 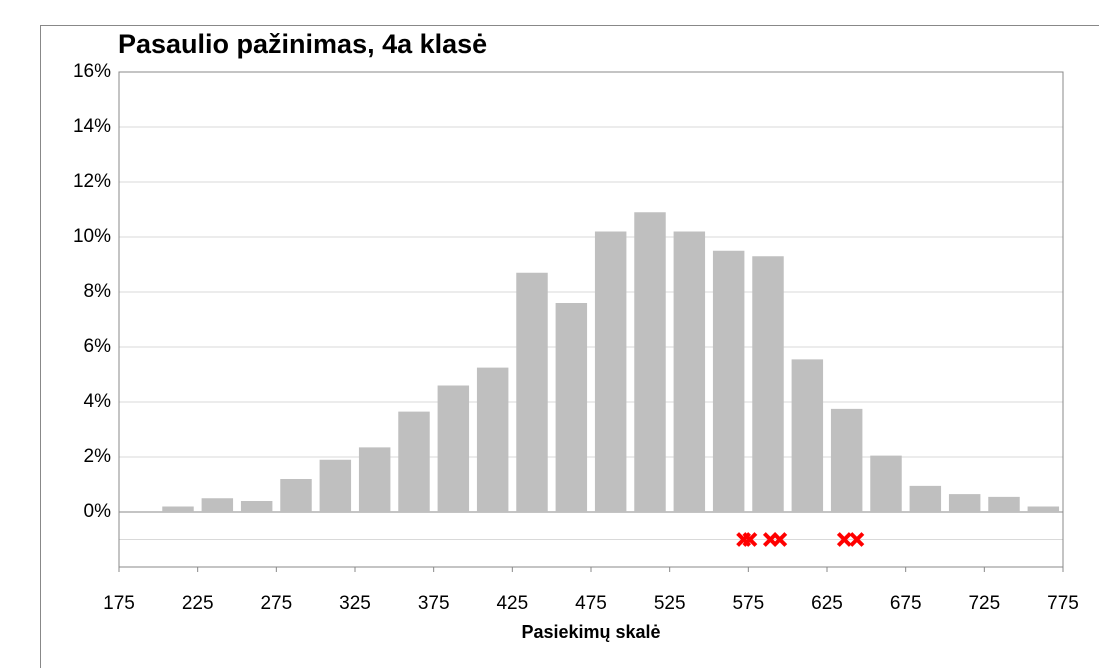 I want to click on chart-title: Pasaulio pažinimas, 4a klasė, so click(x=302, y=44).